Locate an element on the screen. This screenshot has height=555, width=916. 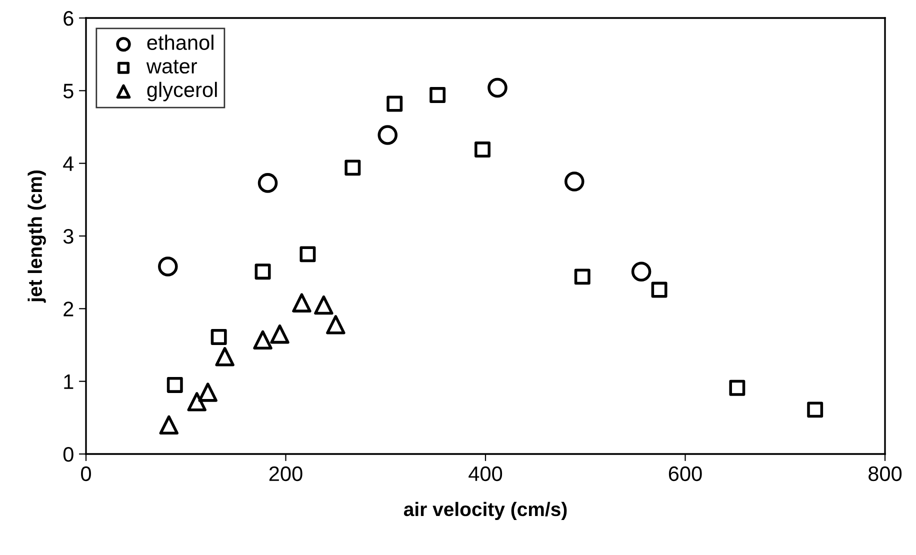
y-tick-label: 2 is located at coordinates (69, 309).